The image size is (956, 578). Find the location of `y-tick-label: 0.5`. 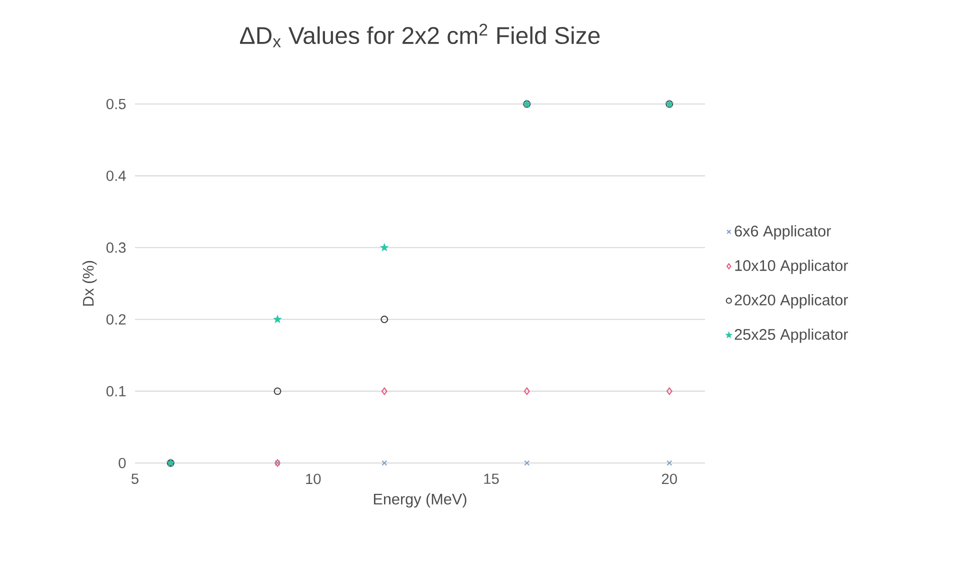

y-tick-label: 0.5 is located at coordinates (116, 104).